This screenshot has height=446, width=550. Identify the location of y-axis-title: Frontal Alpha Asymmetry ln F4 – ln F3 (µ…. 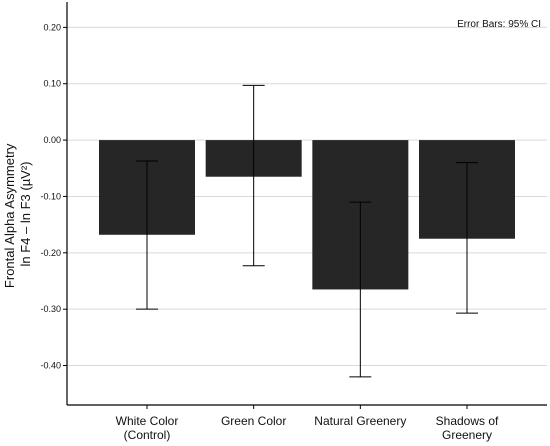
(17, 214).